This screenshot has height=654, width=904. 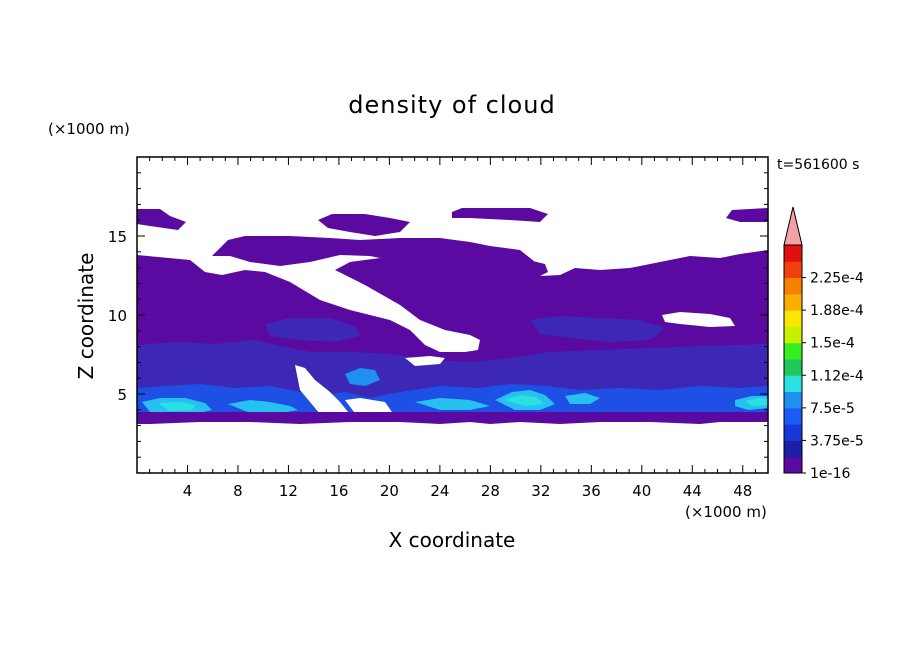 I want to click on cloud-core-3b, so click(x=524, y=400).